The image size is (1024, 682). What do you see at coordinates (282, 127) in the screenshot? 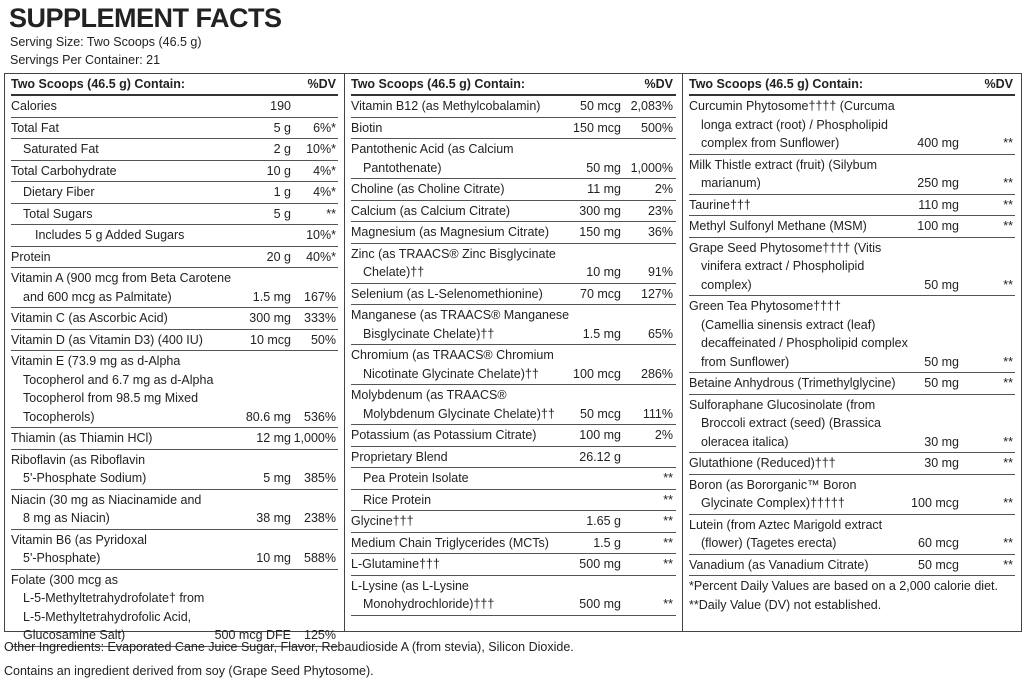
I see `amount: 5 g` at bounding box center [282, 127].